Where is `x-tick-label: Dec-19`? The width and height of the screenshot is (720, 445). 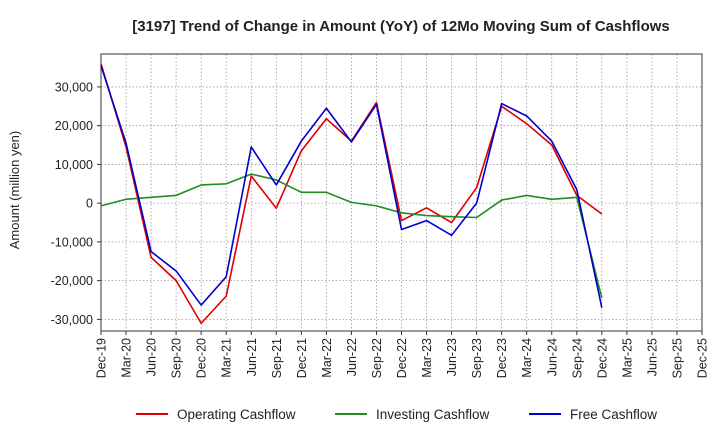
x-tick-label: Dec-19 is located at coordinates (102, 358).